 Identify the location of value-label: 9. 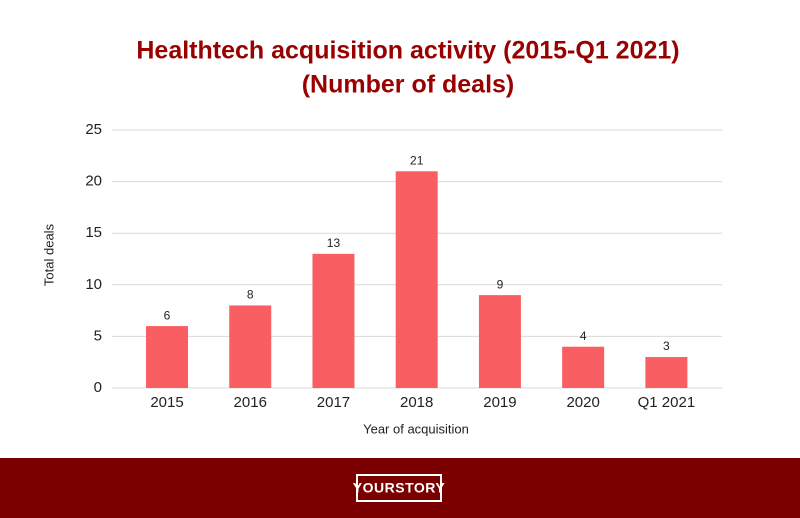
(500, 284).